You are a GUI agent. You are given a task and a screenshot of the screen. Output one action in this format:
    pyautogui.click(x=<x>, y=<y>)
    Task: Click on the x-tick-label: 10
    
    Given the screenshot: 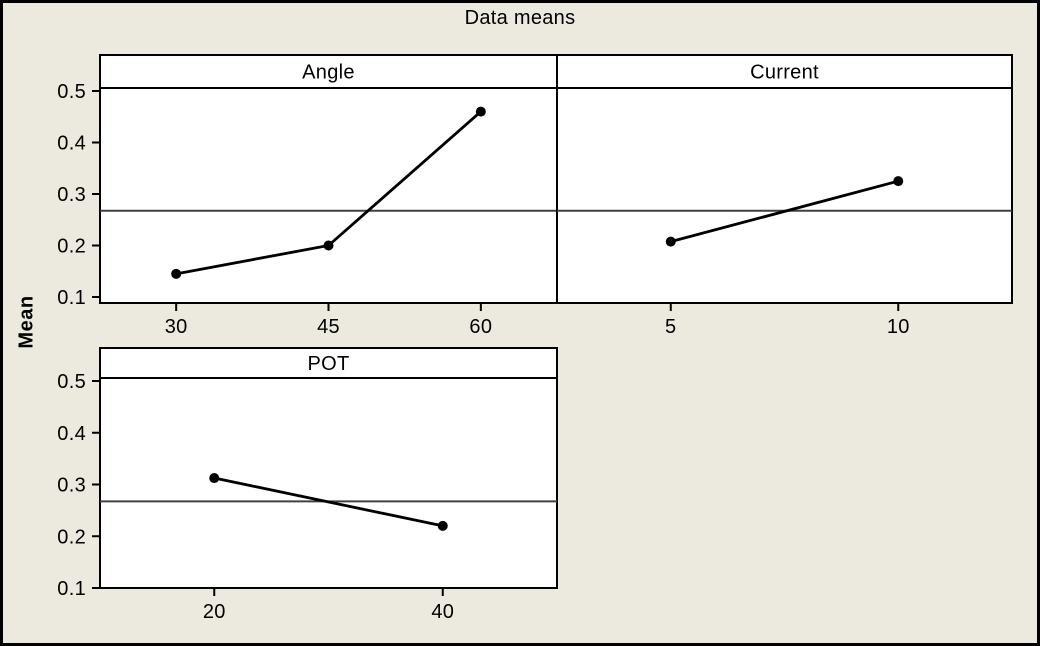 What is the action you would take?
    pyautogui.click(x=898, y=327)
    